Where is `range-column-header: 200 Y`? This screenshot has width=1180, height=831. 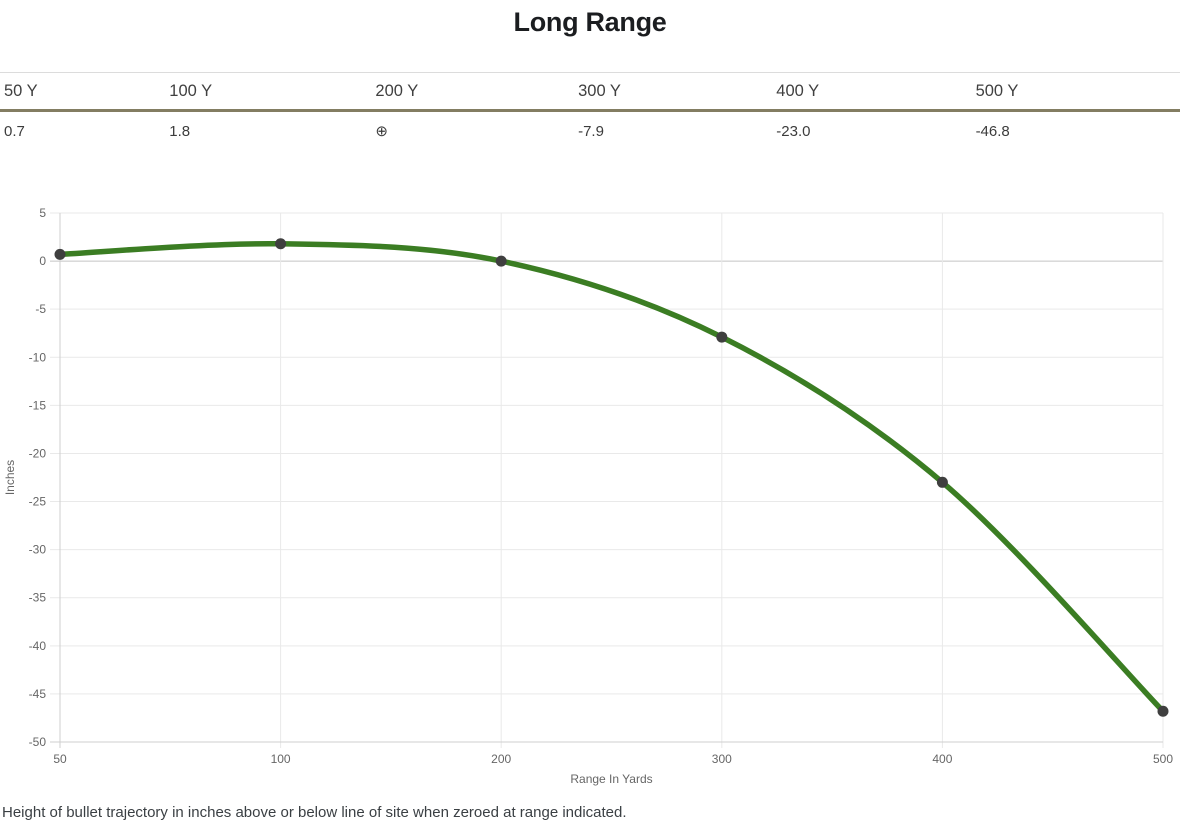 range-column-header: 200 Y is located at coordinates (473, 92).